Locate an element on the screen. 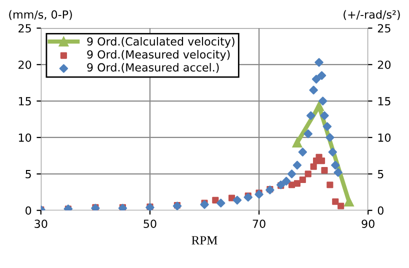 This screenshot has height=268, width=409. x-tick-label: 90 is located at coordinates (368, 224).